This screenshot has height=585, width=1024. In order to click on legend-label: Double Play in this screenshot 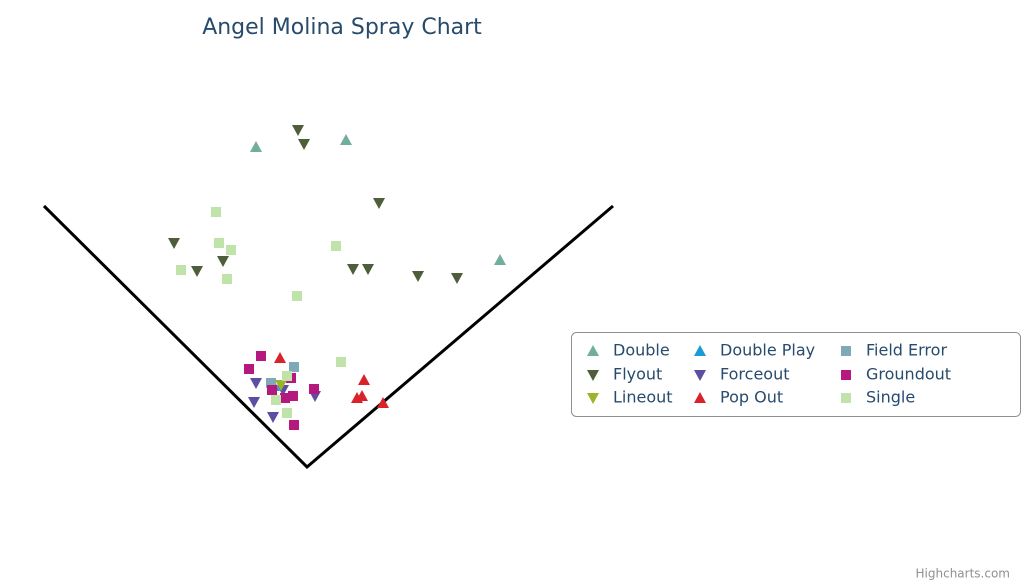, I will do `click(767, 350)`.